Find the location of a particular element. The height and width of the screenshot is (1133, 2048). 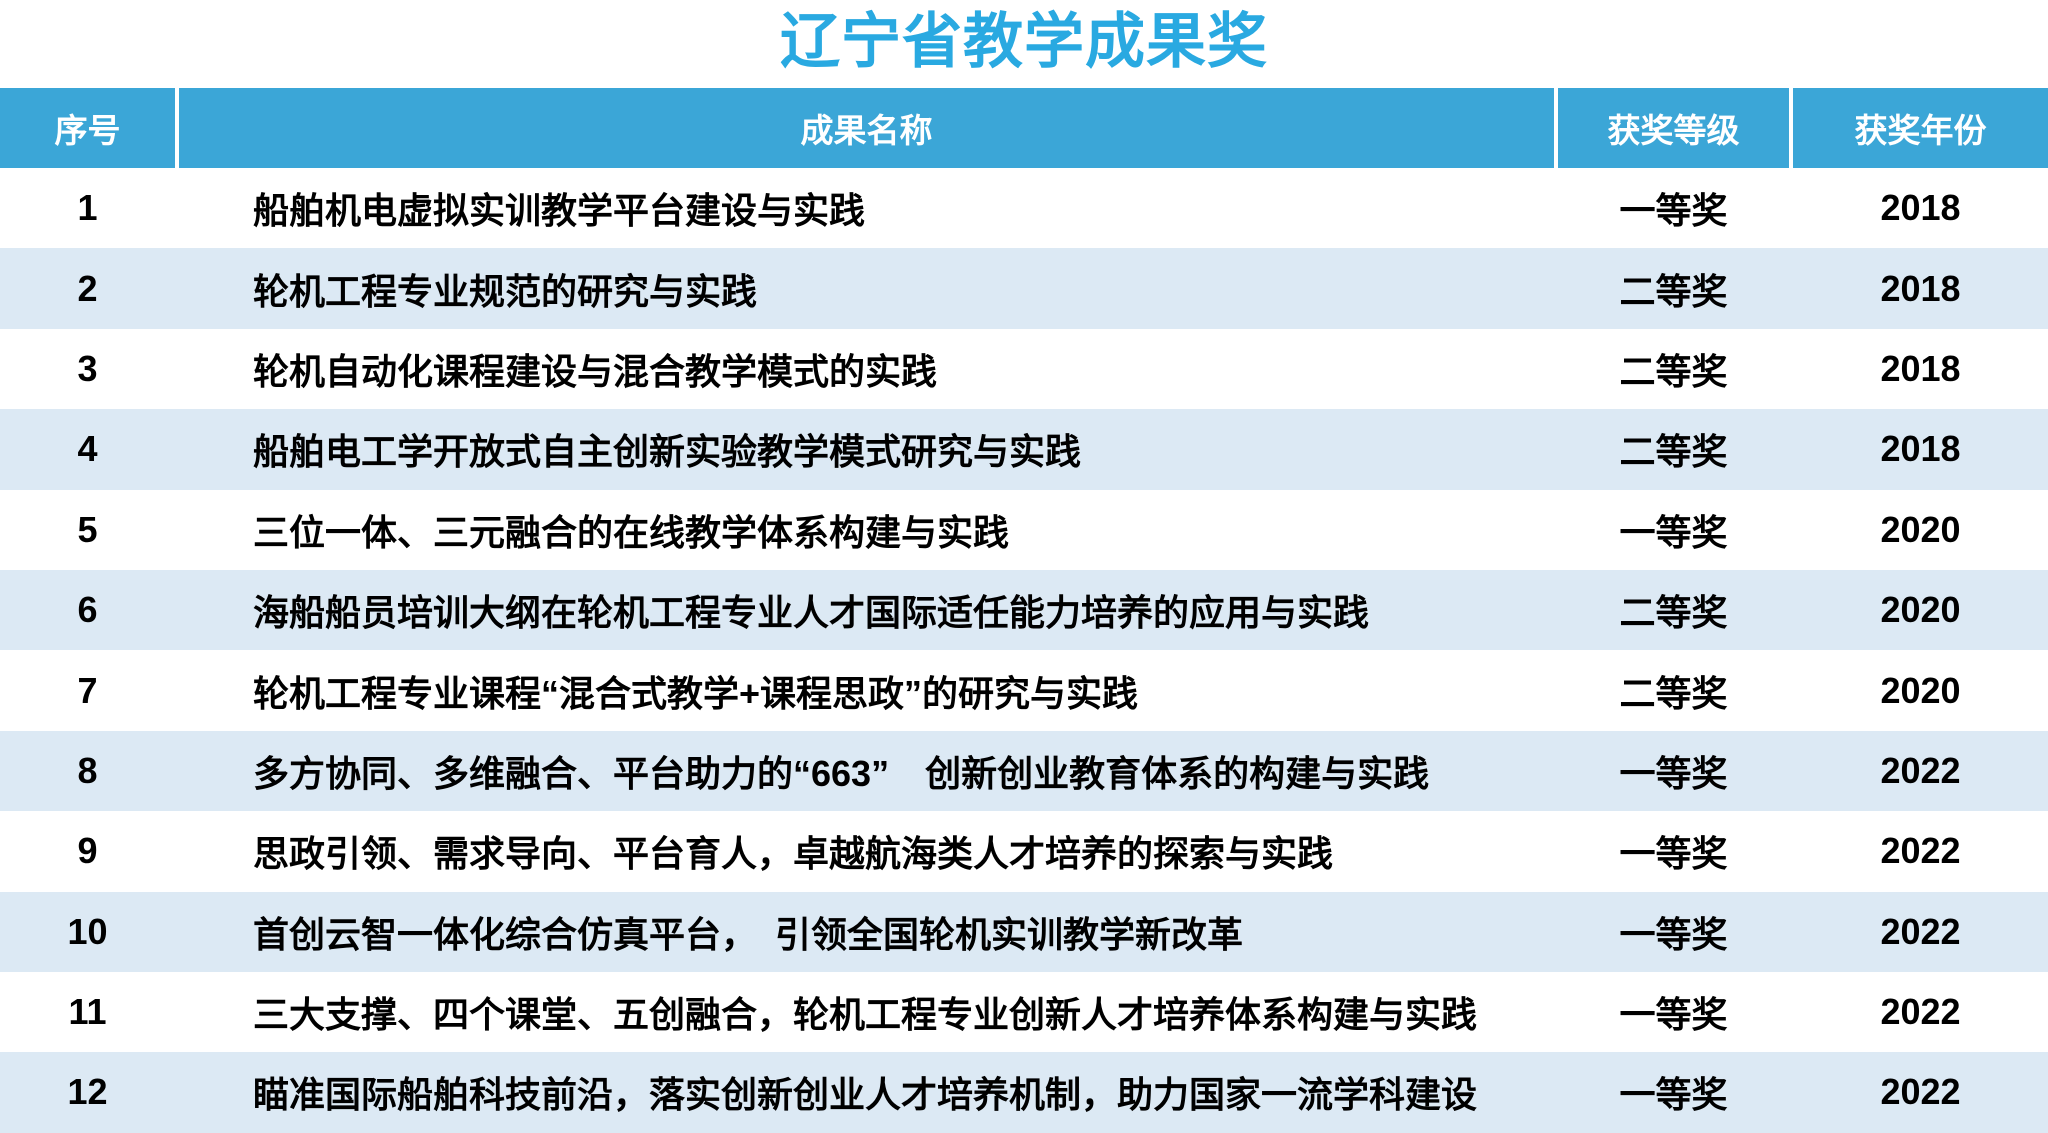

achievement-name-cell: 思政引领、需求导向、平台育人，卓越航海类人才培养的探索与实践 is located at coordinates (793, 854).